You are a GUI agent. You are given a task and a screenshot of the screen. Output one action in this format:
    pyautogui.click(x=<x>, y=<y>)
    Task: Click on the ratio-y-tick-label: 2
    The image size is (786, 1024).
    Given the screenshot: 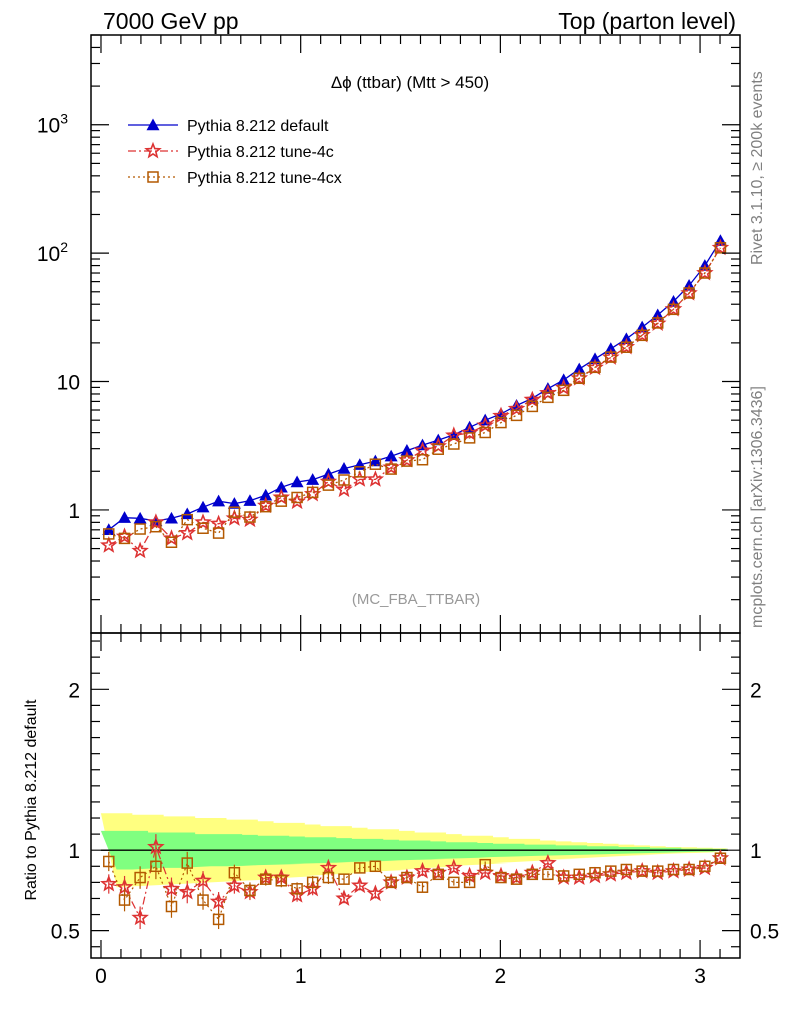 What is the action you would take?
    pyautogui.click(x=74, y=690)
    